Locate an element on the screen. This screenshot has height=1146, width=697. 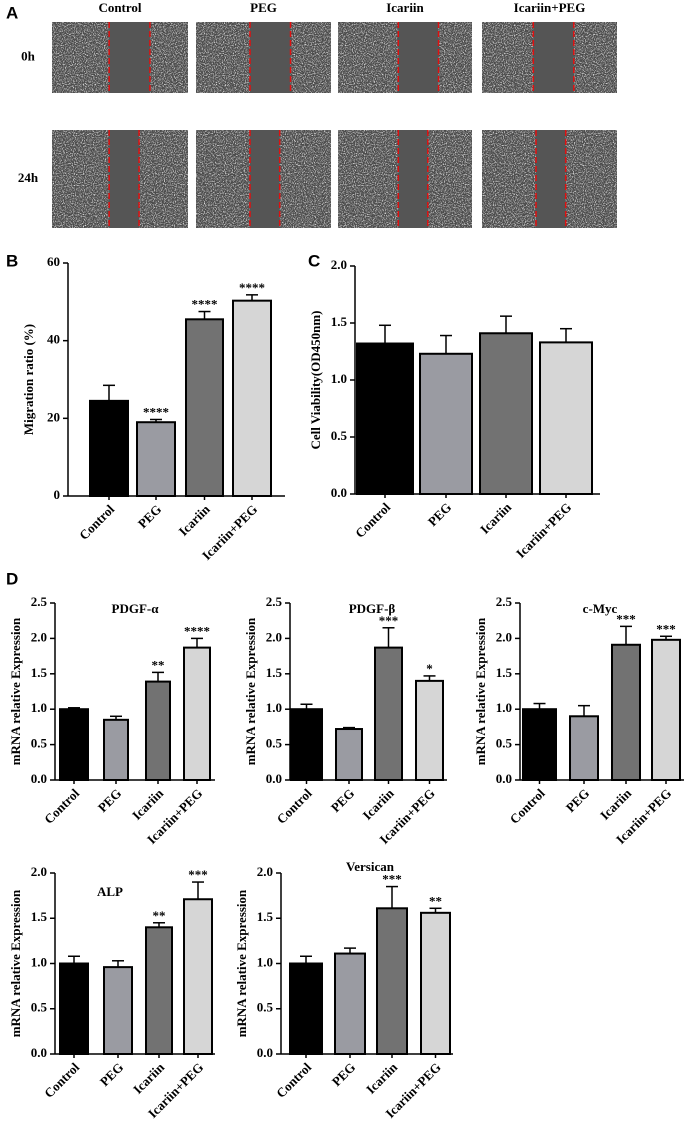
chart-title: ALP is located at coordinates (110, 891).